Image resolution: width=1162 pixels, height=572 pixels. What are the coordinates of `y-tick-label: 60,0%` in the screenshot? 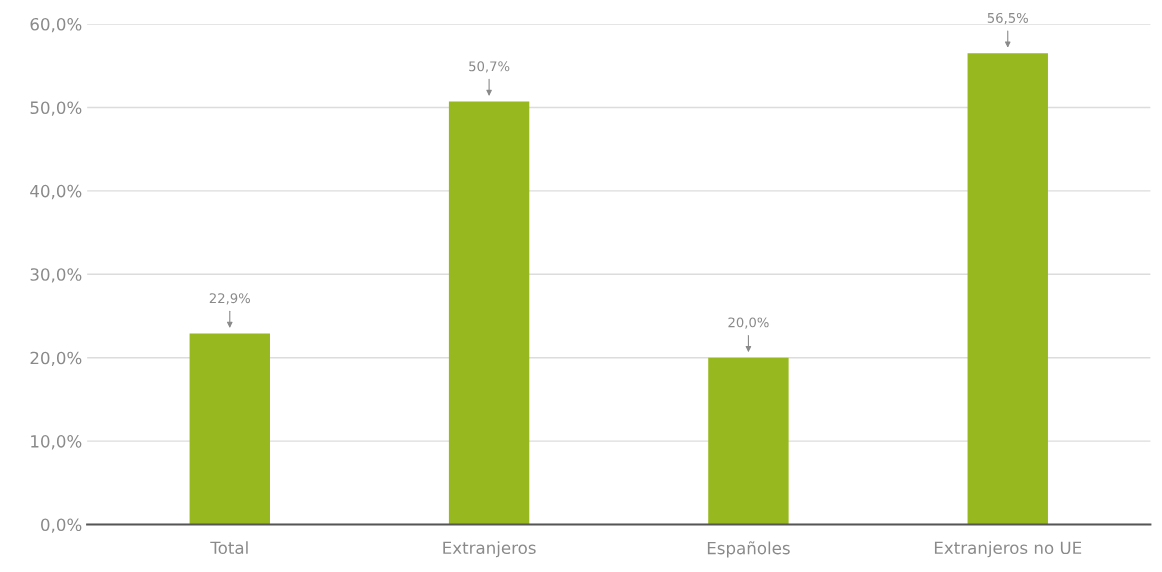 It's located at (56, 25).